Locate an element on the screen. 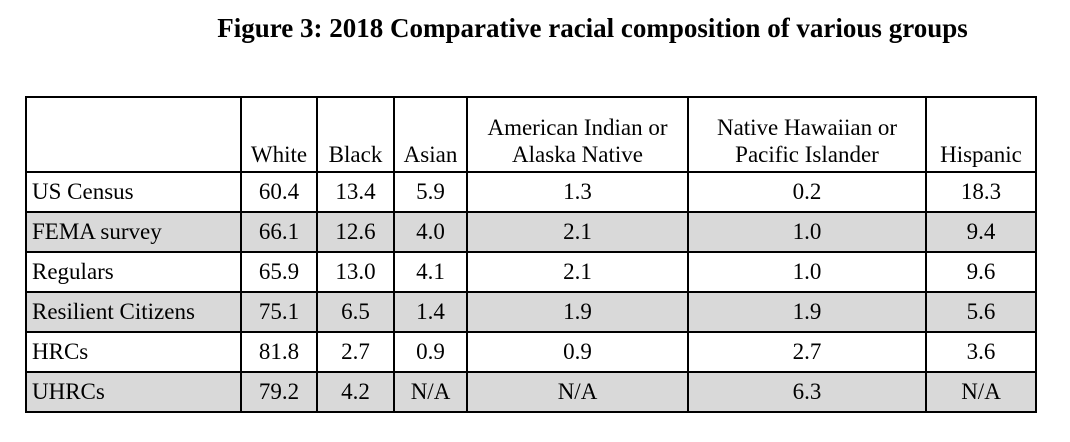 The image size is (1070, 442). corner-cell is located at coordinates (133, 134).